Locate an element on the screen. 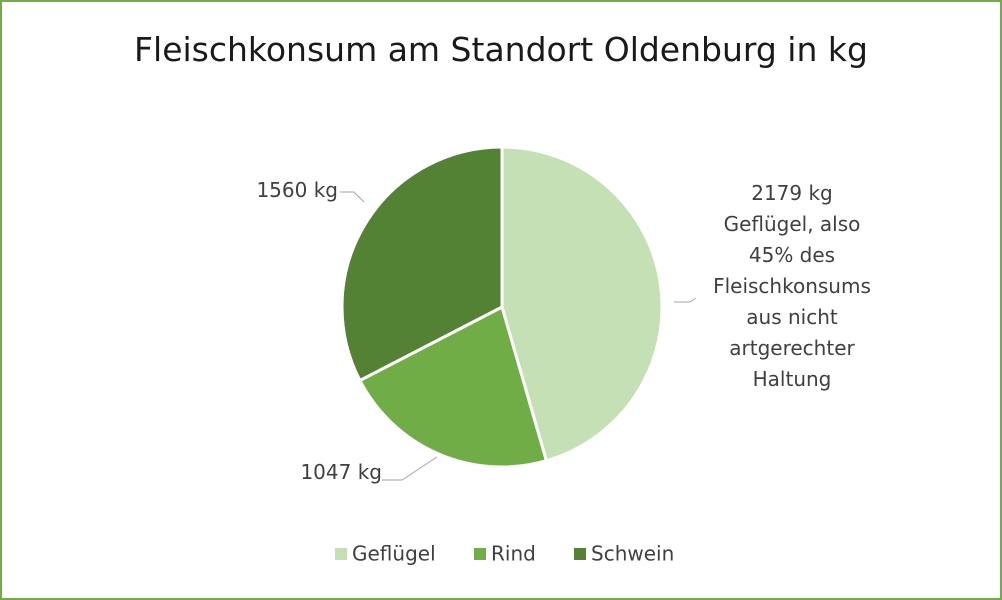 The width and height of the screenshot is (1002, 600). data-label: 1047 kg is located at coordinates (341, 472).